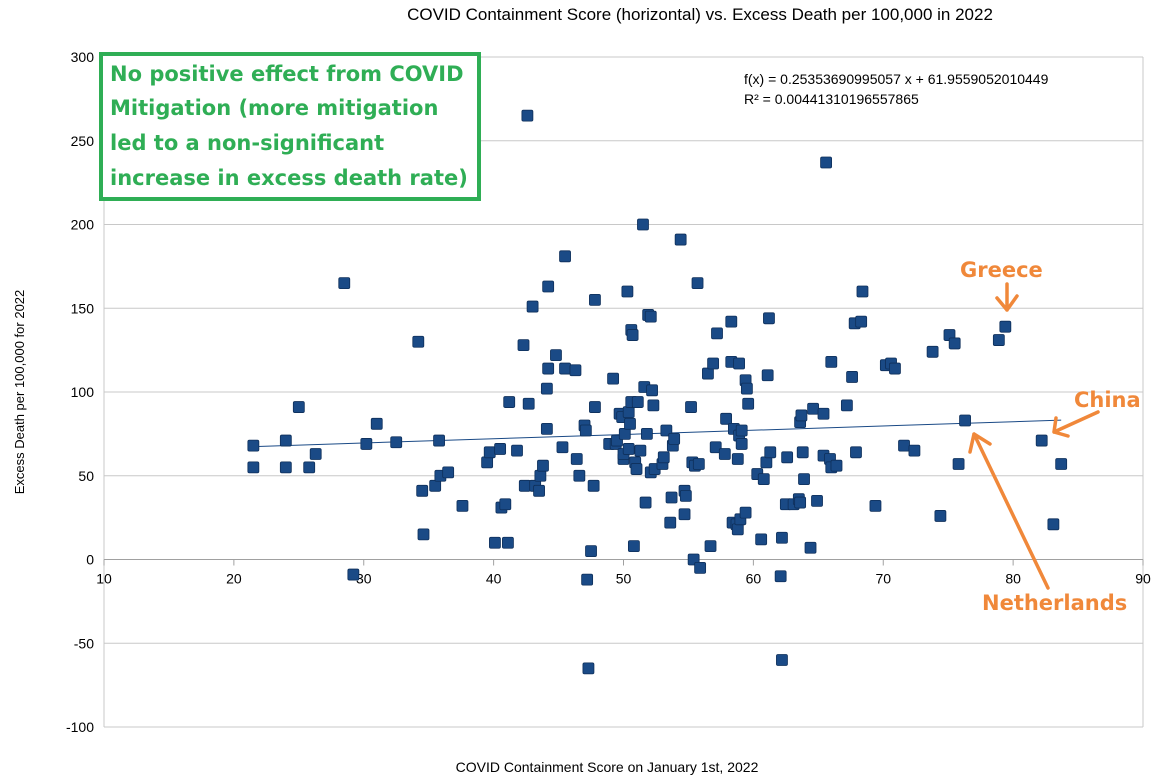 The width and height of the screenshot is (1157, 780). Describe the element at coordinates (1007, 297) in the screenshot. I see `greece-arrow` at that location.